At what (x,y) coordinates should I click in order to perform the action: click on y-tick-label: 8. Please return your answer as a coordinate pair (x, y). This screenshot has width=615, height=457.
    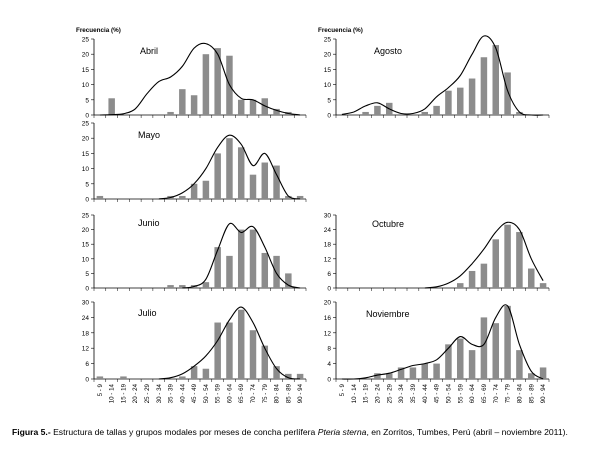
    Looking at the image, I should click on (329, 349).